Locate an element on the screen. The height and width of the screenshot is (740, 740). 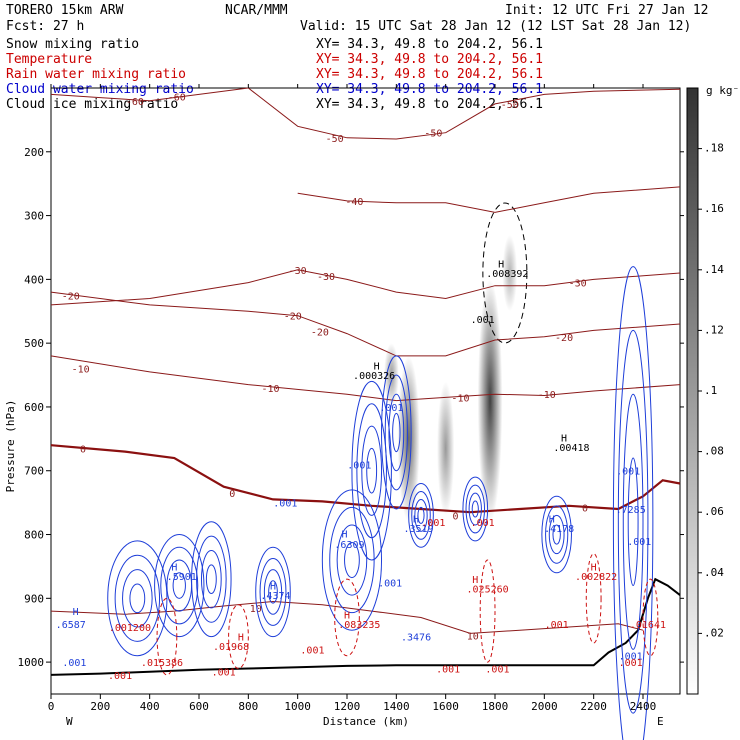
isotherm-label: -30 is located at coordinates (298, 271).